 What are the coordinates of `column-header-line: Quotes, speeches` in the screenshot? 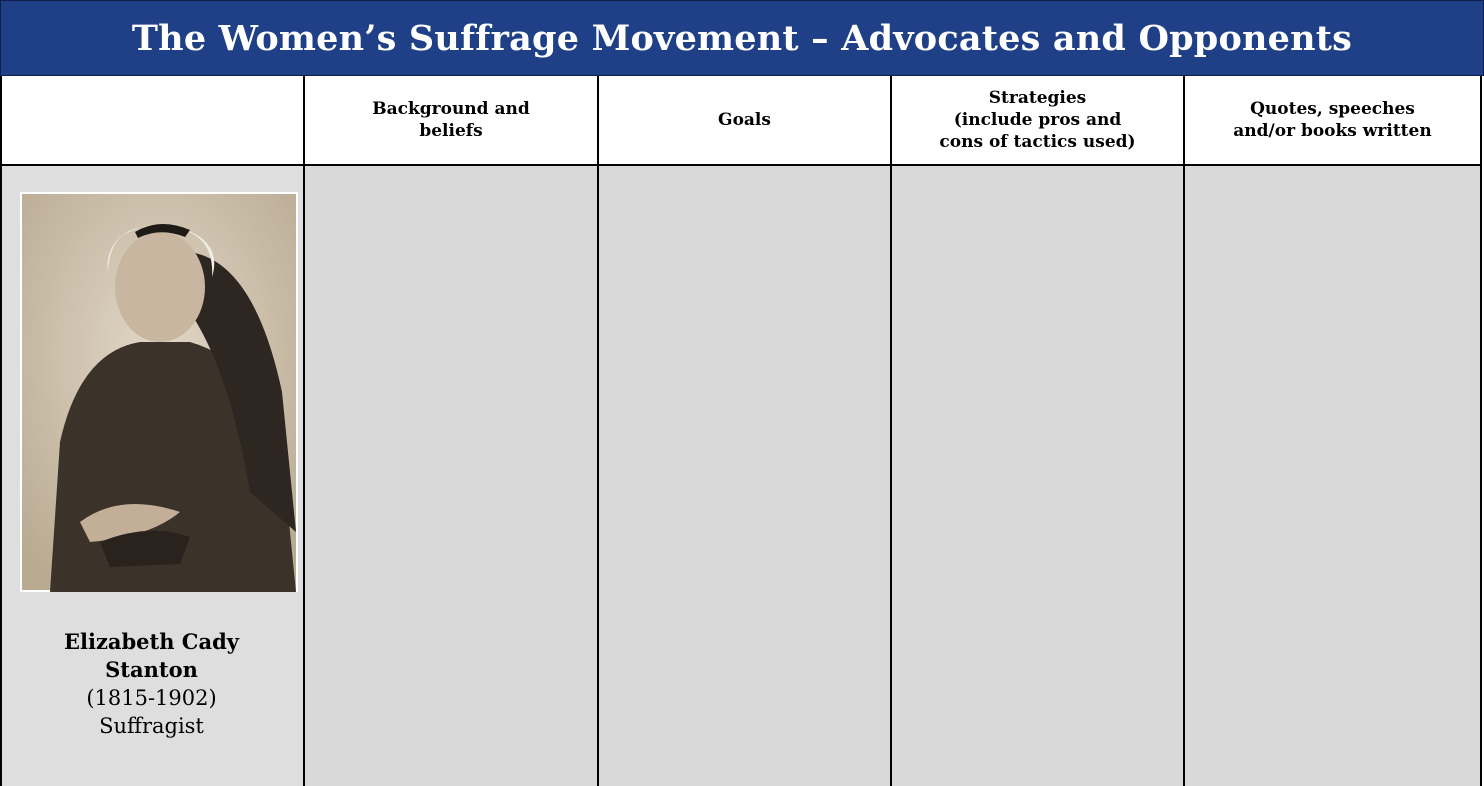 It's located at (1332, 109).